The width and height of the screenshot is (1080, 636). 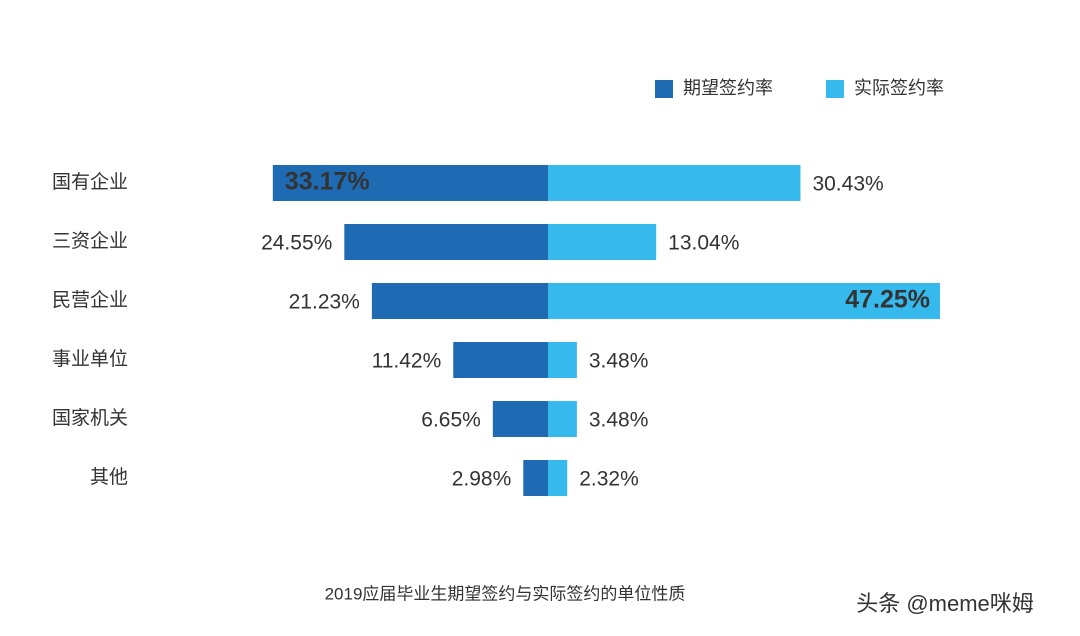 I want to click on value-label: 21.23%, so click(x=324, y=302).